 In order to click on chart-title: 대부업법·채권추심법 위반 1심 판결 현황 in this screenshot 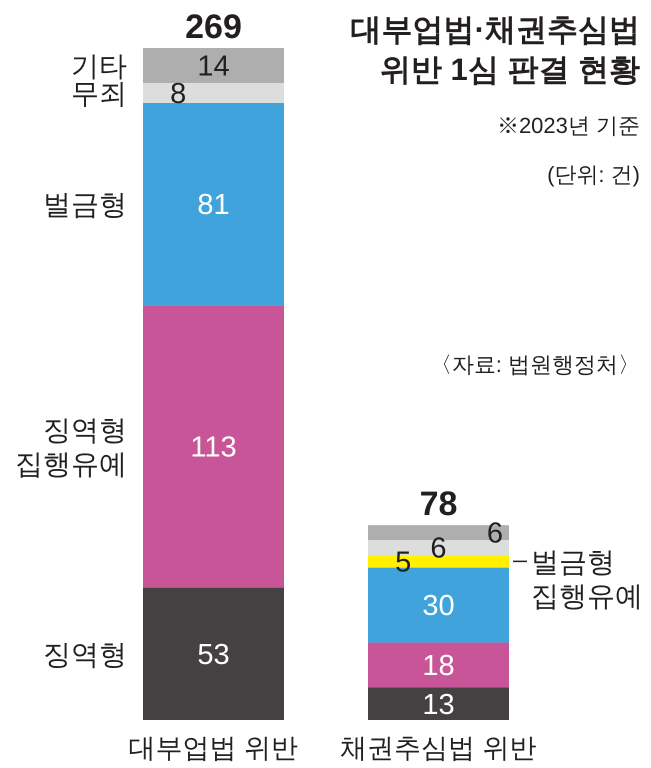, I will do `click(495, 49)`.